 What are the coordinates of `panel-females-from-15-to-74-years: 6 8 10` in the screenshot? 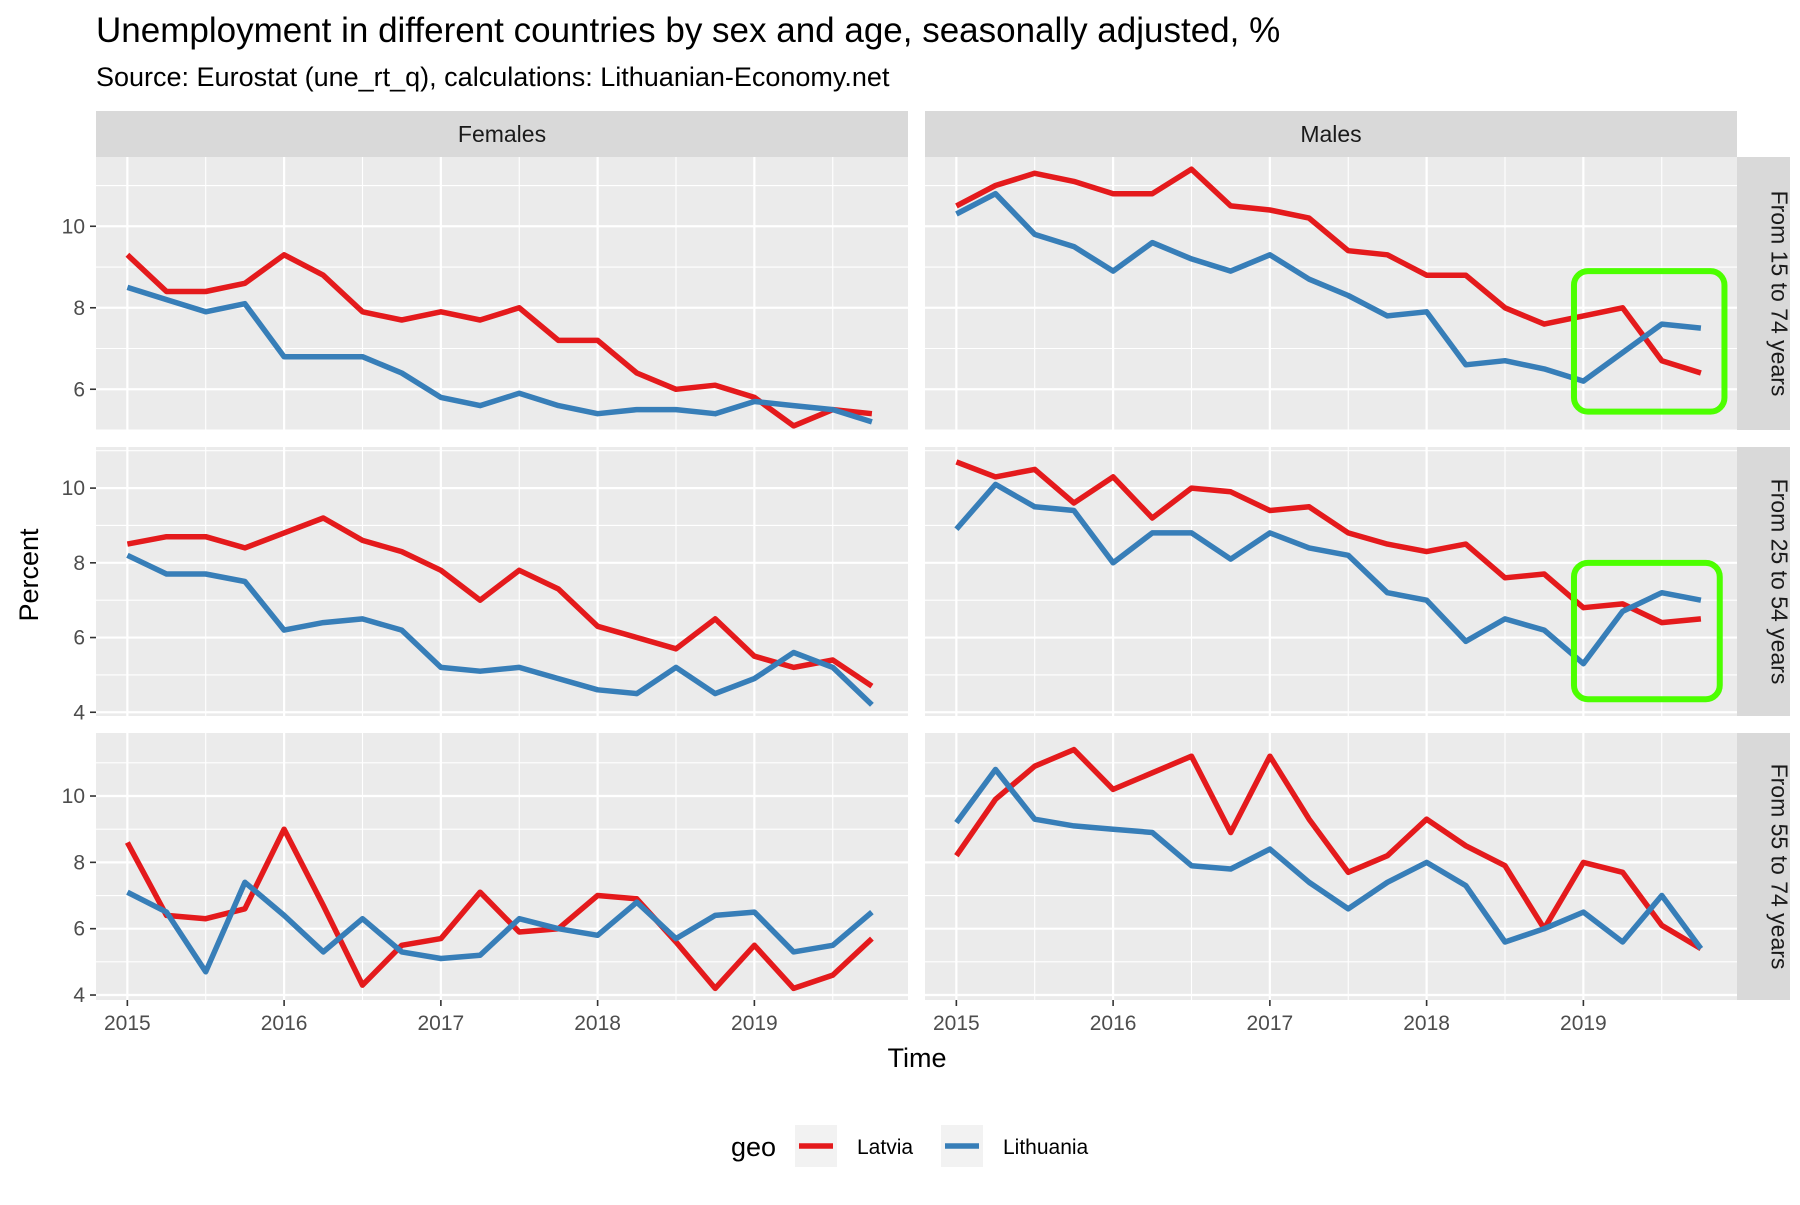 It's located at (485, 294).